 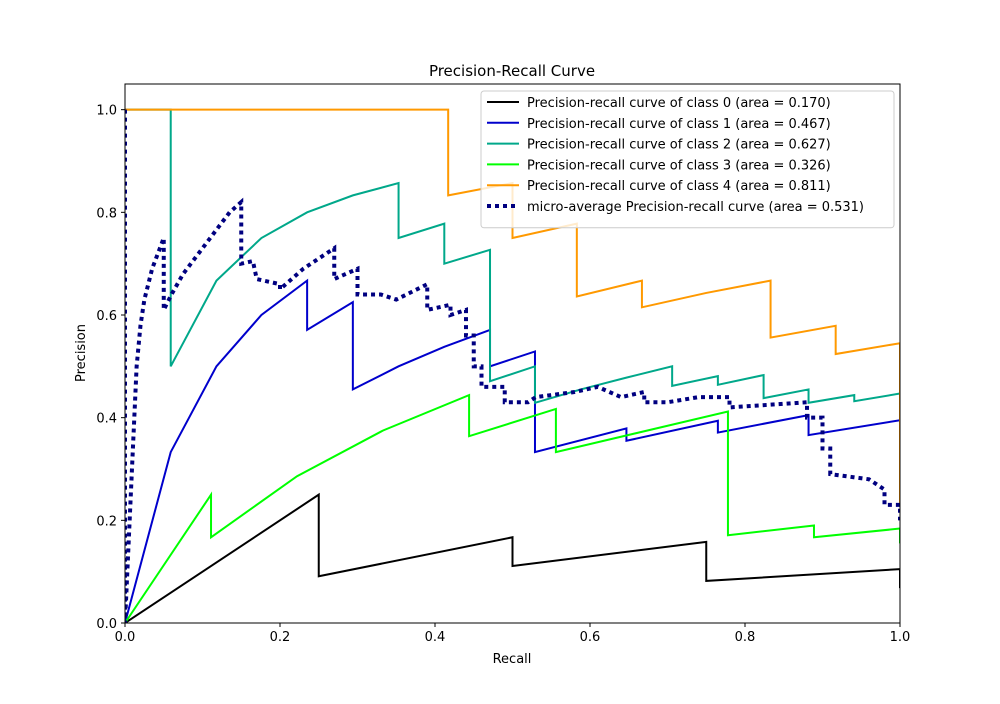 What do you see at coordinates (512, 71) in the screenshot?
I see `chart-title: Precision-Recall Curve` at bounding box center [512, 71].